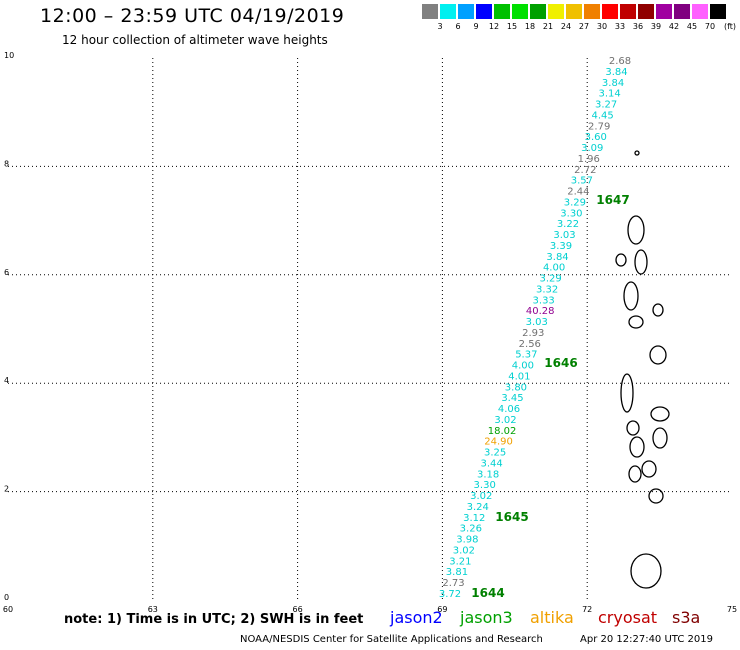  What do you see at coordinates (710, 26) in the screenshot?
I see `legend-label: 70` at bounding box center [710, 26].